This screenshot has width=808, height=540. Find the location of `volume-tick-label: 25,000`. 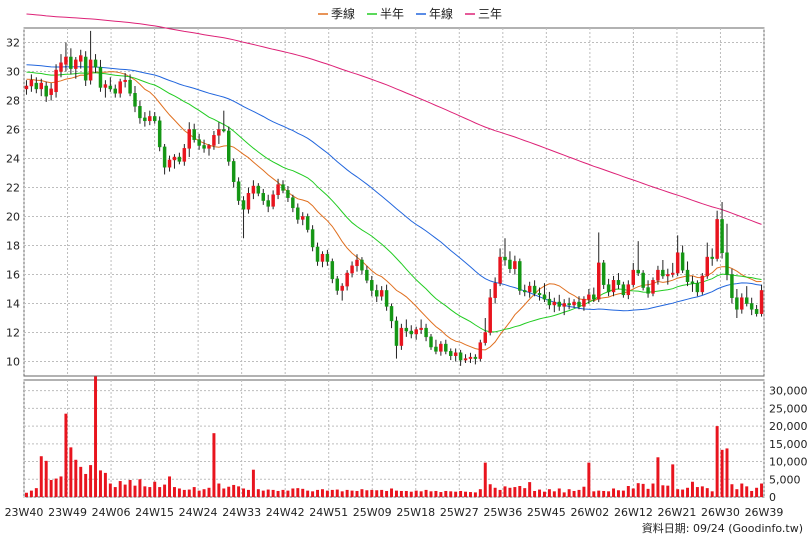

volume-tick-label: 25,000 is located at coordinates (788, 408).